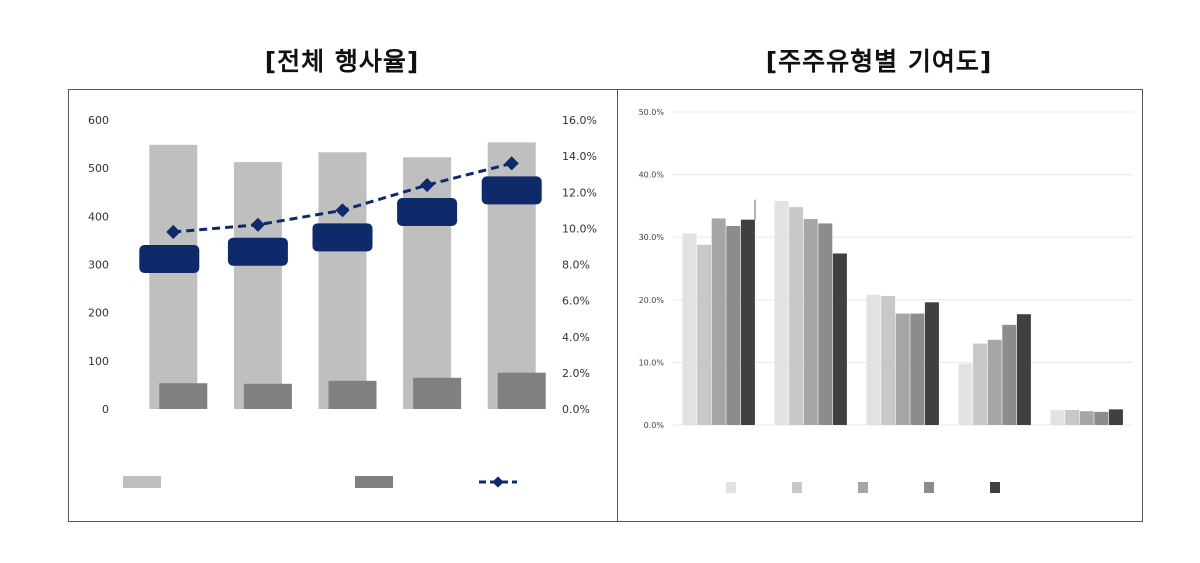 The image size is (1200, 563). Describe the element at coordinates (576, 265) in the screenshot. I see `y2-axis-tick-label: 8.0%` at that location.